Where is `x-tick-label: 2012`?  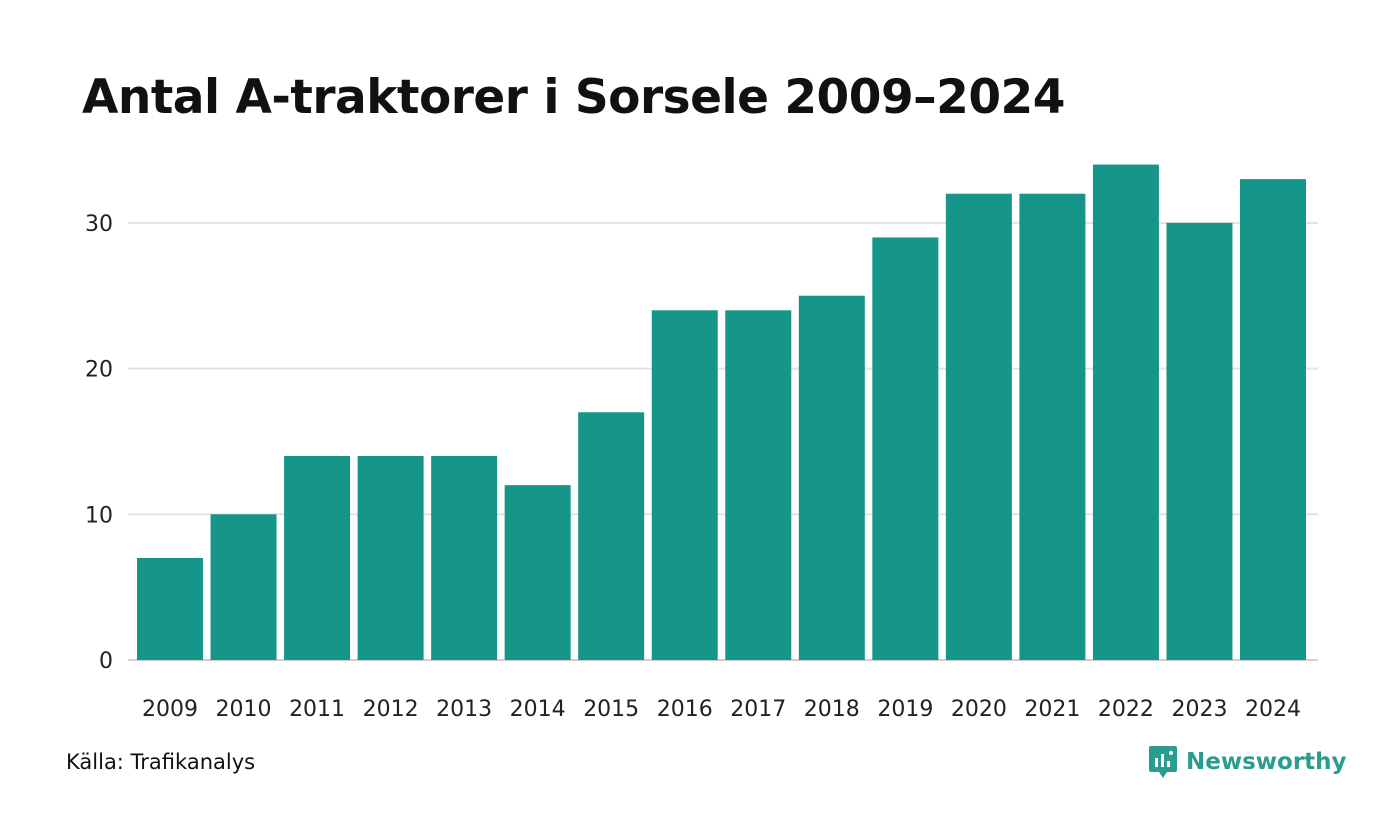 x-tick-label: 2012 is located at coordinates (391, 709).